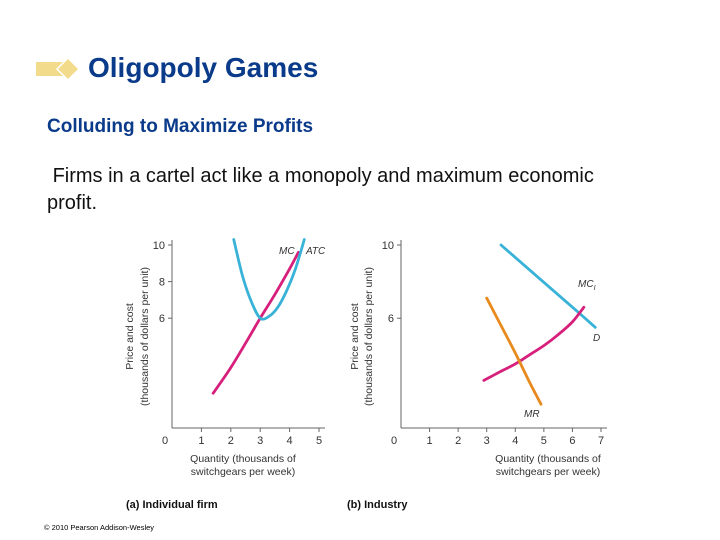 The height and width of the screenshot is (540, 720). What do you see at coordinates (315, 251) in the screenshot?
I see `a-series-atc-label: ATC` at bounding box center [315, 251].